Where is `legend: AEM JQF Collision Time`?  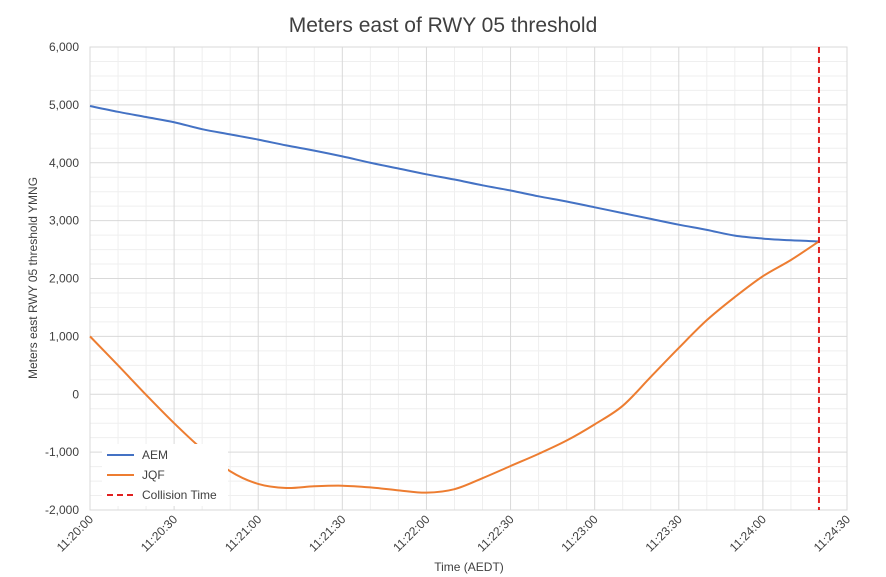 legend: AEM JQF Collision Time is located at coordinates (165, 475).